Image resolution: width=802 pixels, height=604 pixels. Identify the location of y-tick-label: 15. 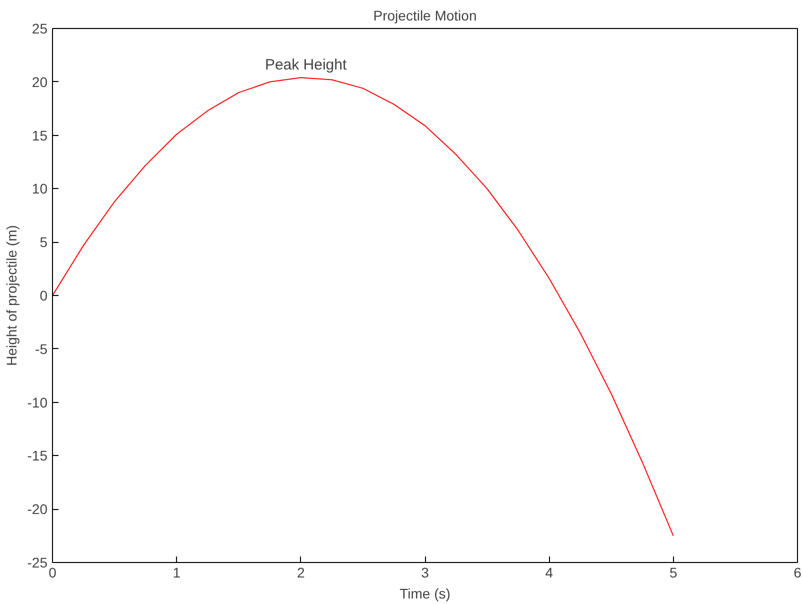
(40, 135).